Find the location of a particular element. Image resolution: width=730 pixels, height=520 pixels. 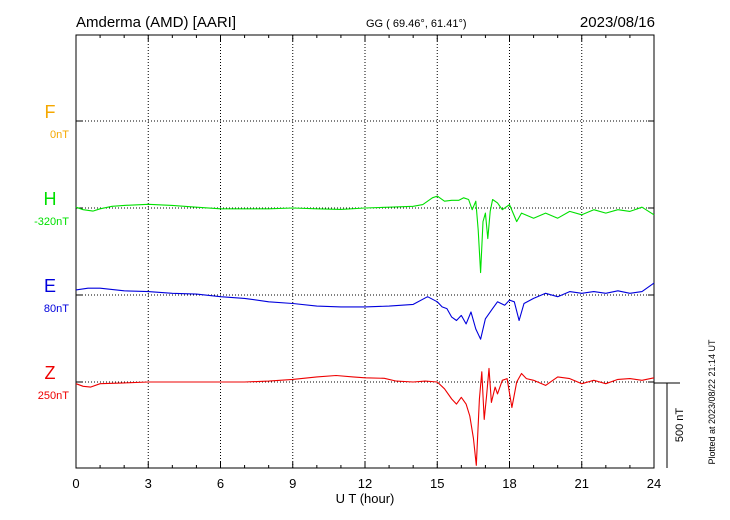

x-tick-label: 12 is located at coordinates (365, 483).